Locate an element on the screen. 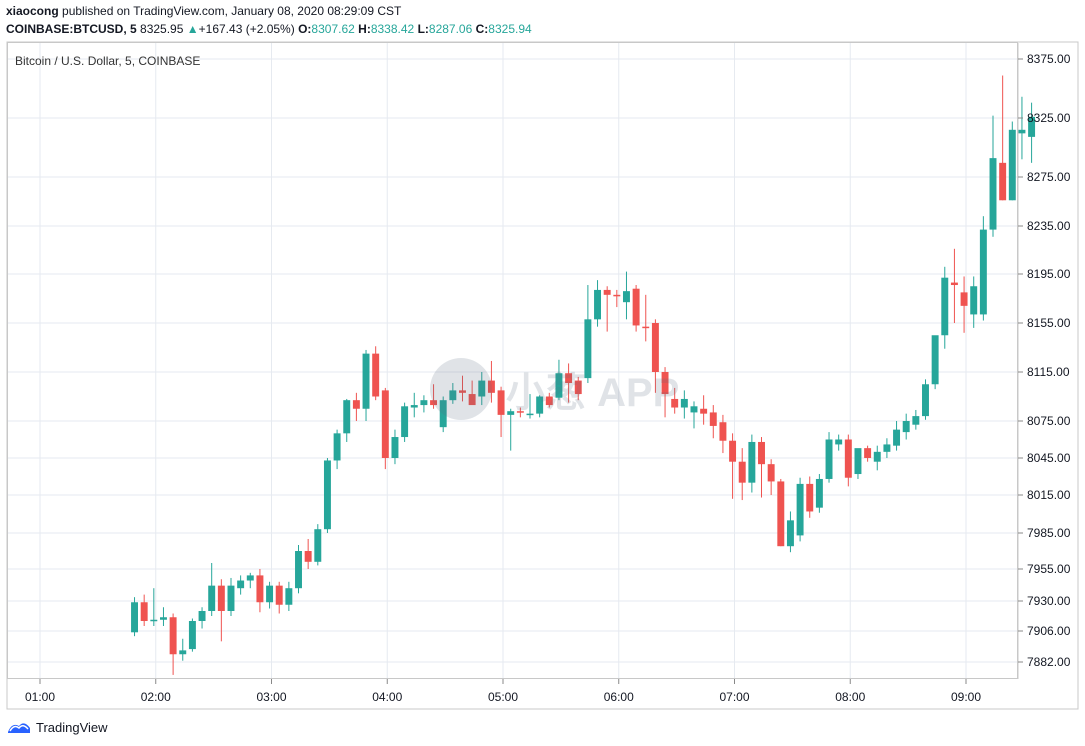  low-label: L: is located at coordinates (423, 29).